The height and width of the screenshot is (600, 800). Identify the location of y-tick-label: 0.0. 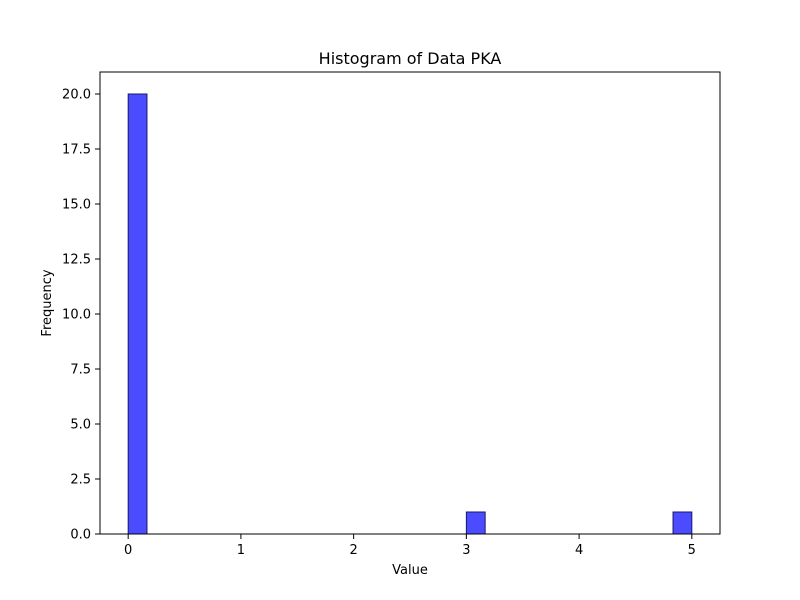
(80, 535).